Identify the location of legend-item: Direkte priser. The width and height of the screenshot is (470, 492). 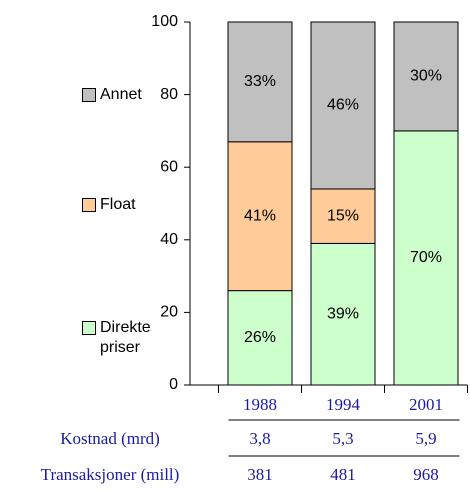
(126, 338).